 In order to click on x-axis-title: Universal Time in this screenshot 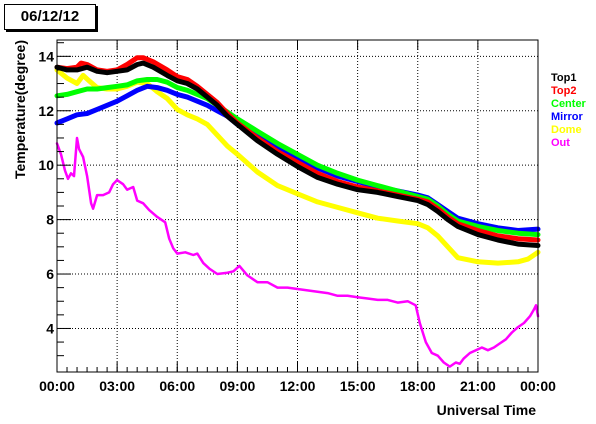, I will do `click(487, 410)`.